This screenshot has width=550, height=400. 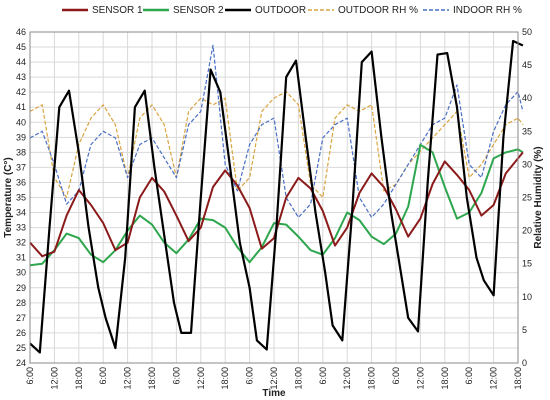 I want to click on legend-item-sensor-2: SENSOR 2, so click(x=183, y=10).